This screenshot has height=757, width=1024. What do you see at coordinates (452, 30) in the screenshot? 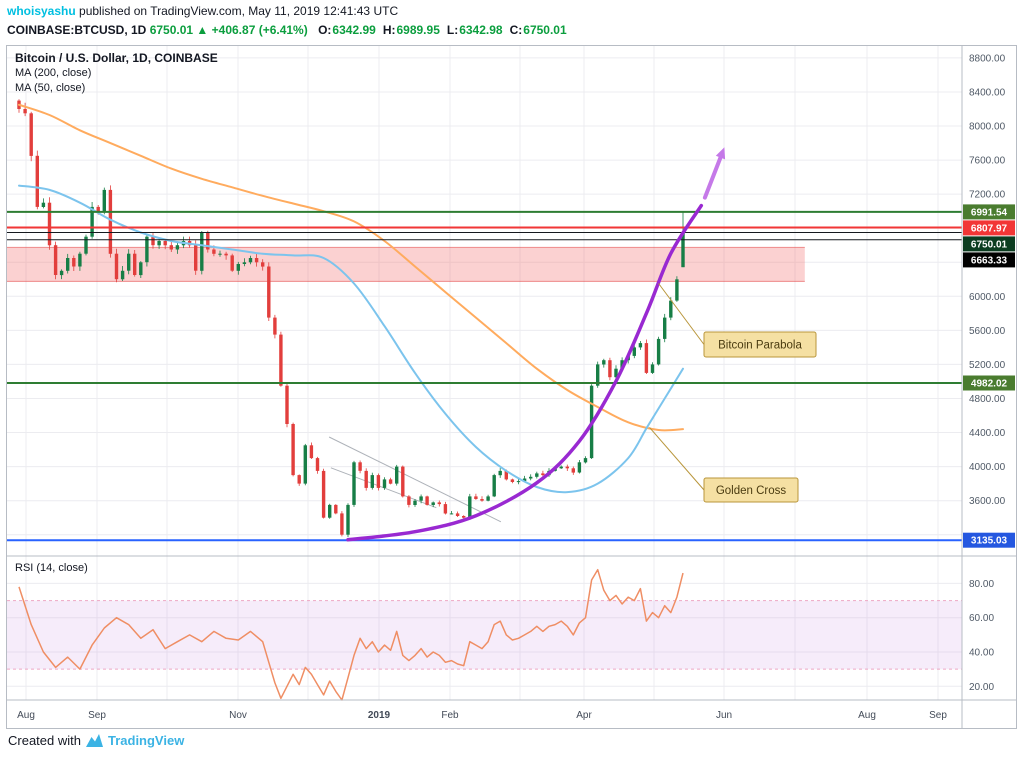
I see `ohlc-label: L:` at bounding box center [452, 30].